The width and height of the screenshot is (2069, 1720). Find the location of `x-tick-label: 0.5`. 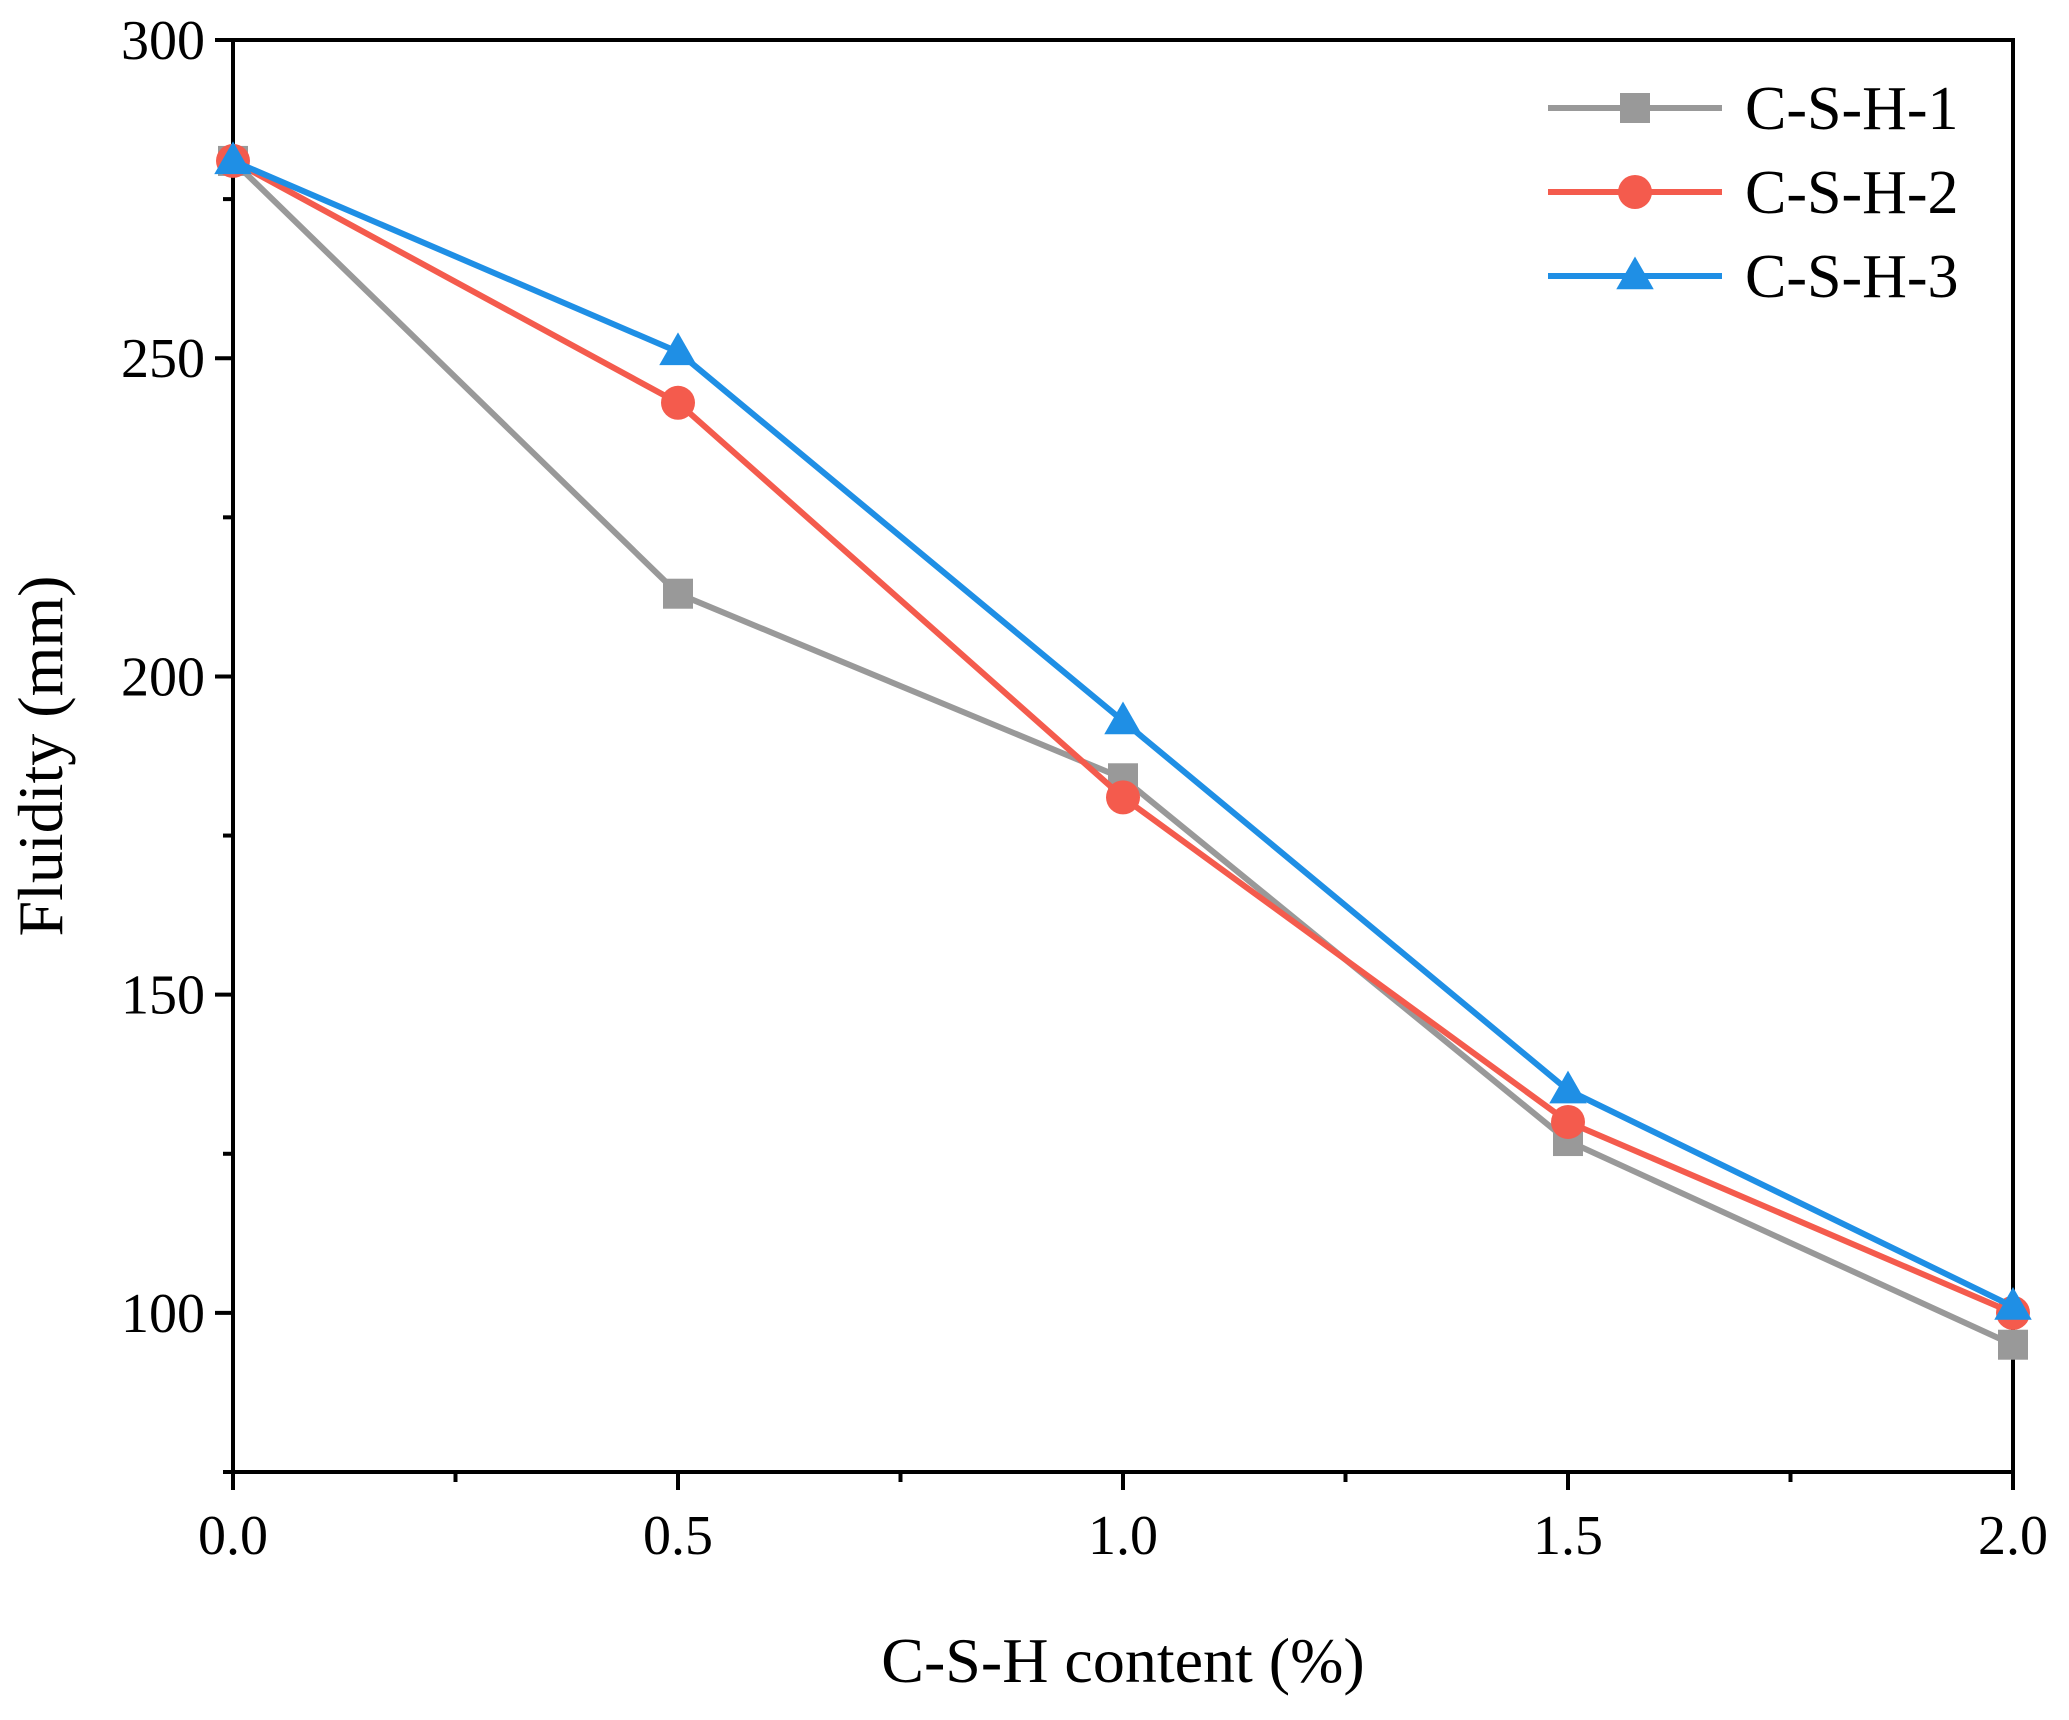

x-tick-label: 0.5 is located at coordinates (678, 1536).